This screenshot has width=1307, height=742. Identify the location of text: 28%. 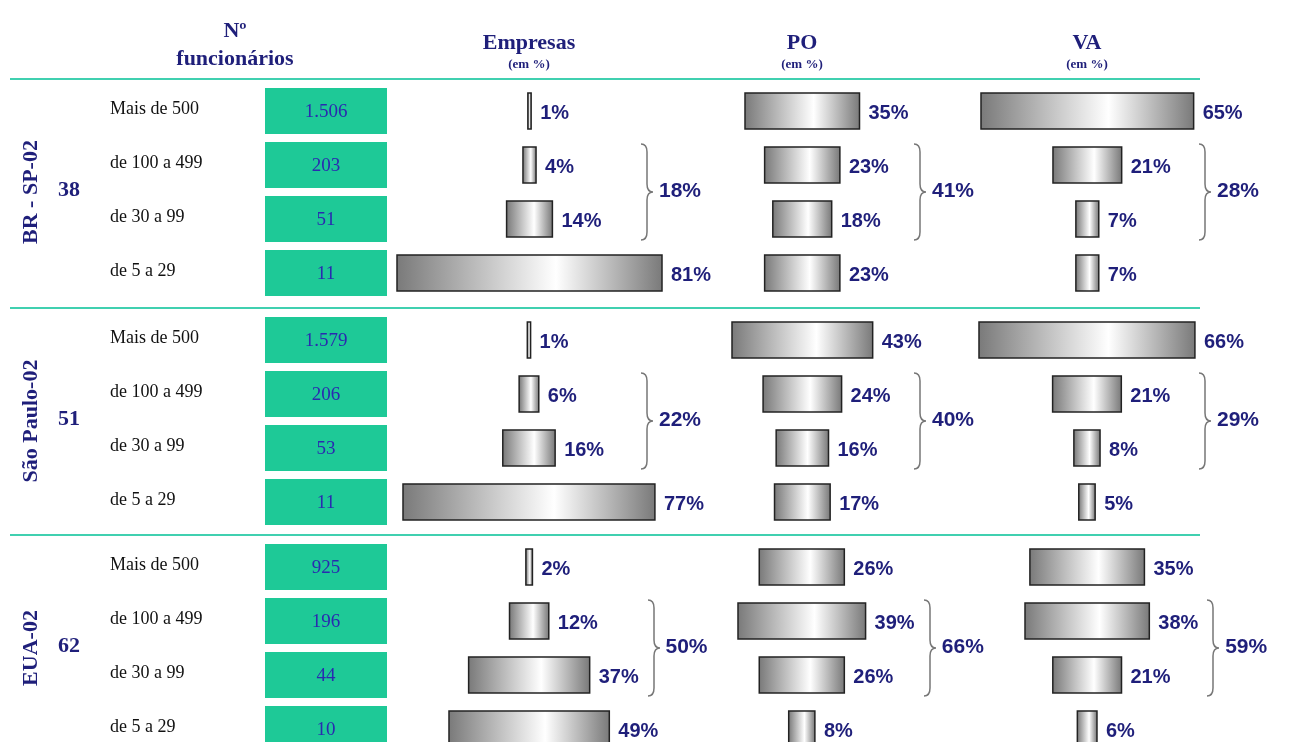
(1238, 190).